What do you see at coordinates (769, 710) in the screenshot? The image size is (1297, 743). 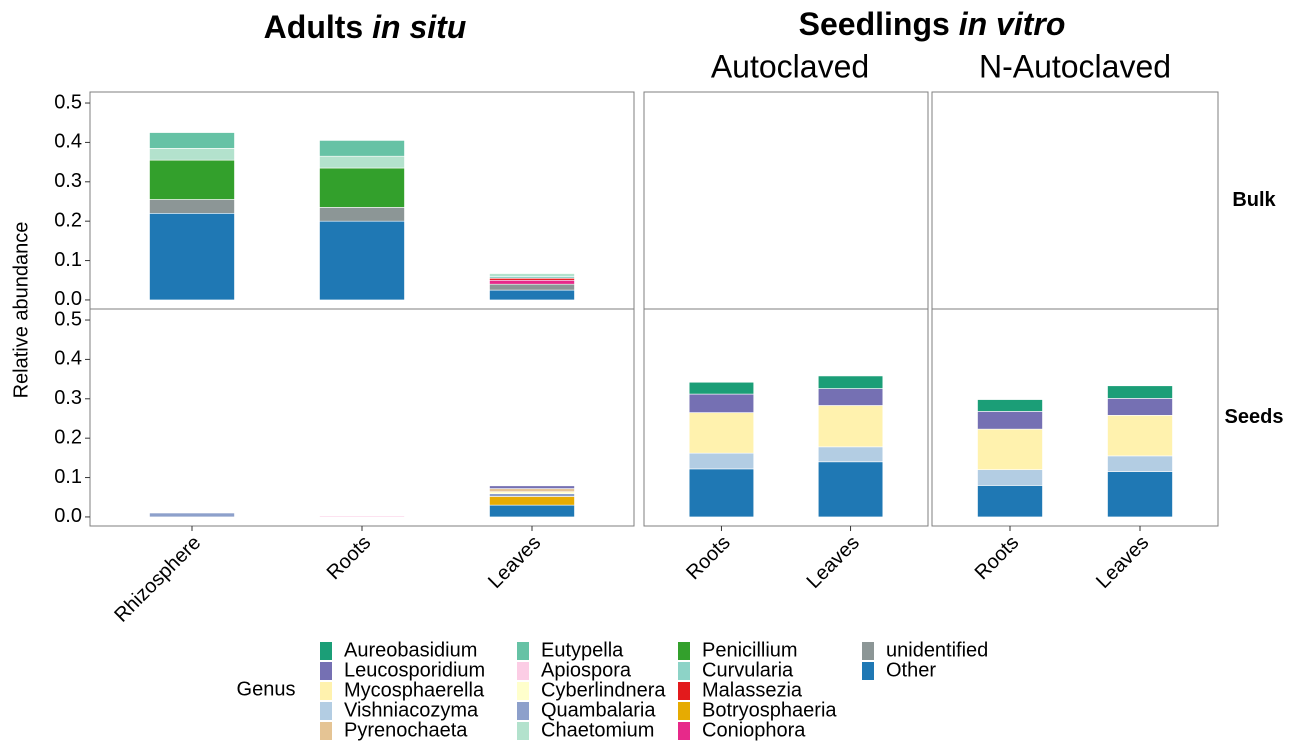 I see `legend-label: Botryosphaeria` at bounding box center [769, 710].